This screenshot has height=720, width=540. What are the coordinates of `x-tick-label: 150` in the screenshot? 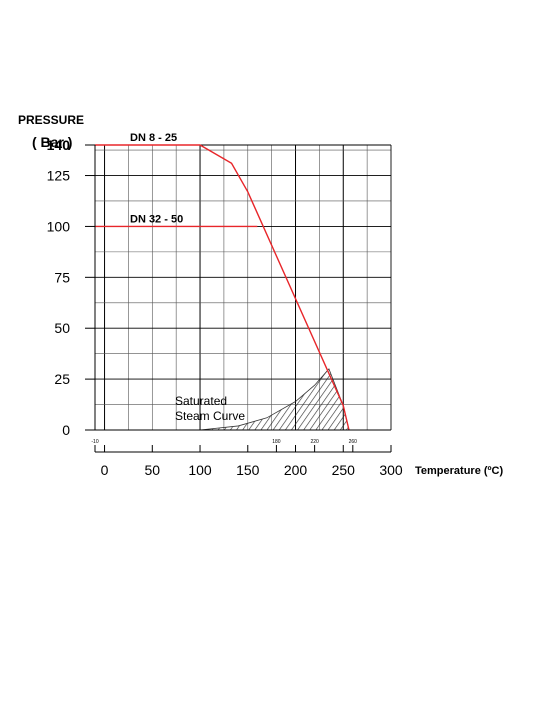 It's located at (248, 470).